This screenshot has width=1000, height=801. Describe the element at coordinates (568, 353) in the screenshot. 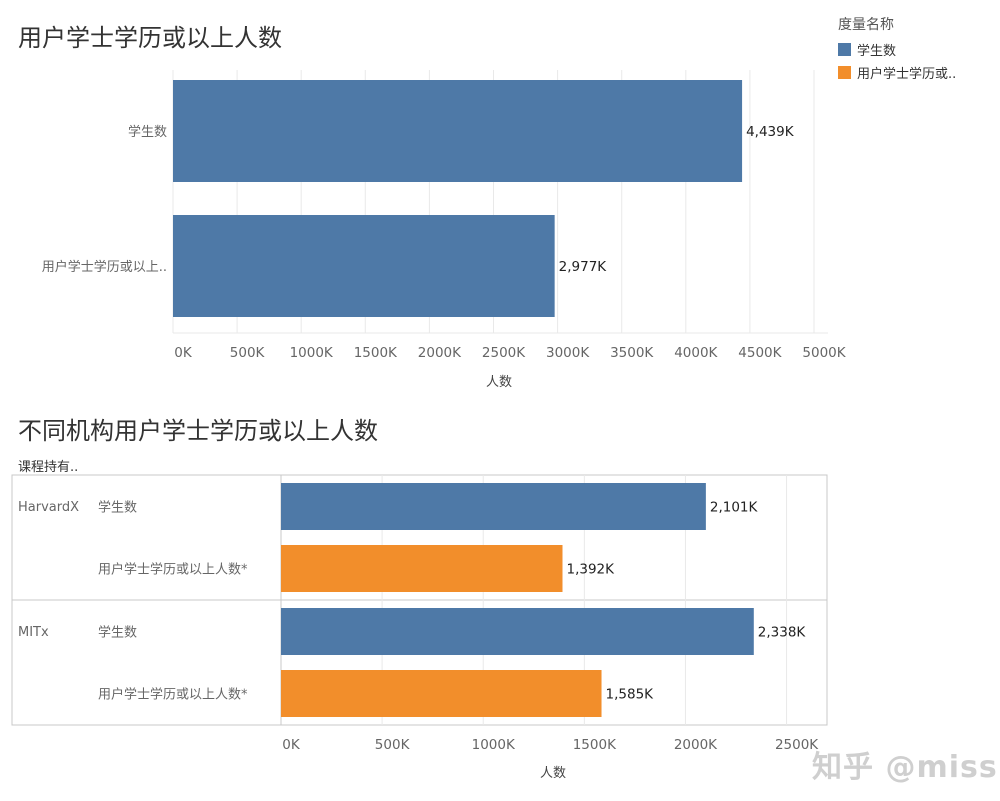

I see `chart1-x-tick-label: 3000K` at that location.